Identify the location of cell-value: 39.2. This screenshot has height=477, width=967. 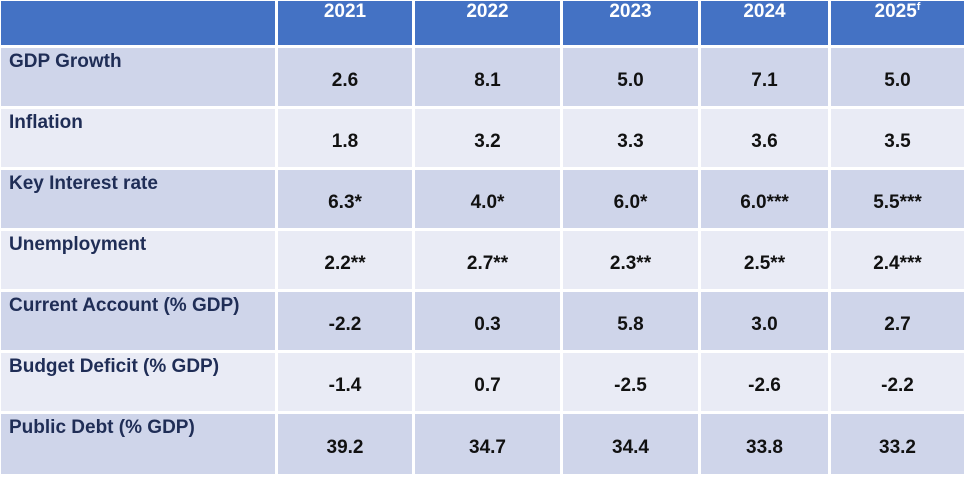
(345, 444).